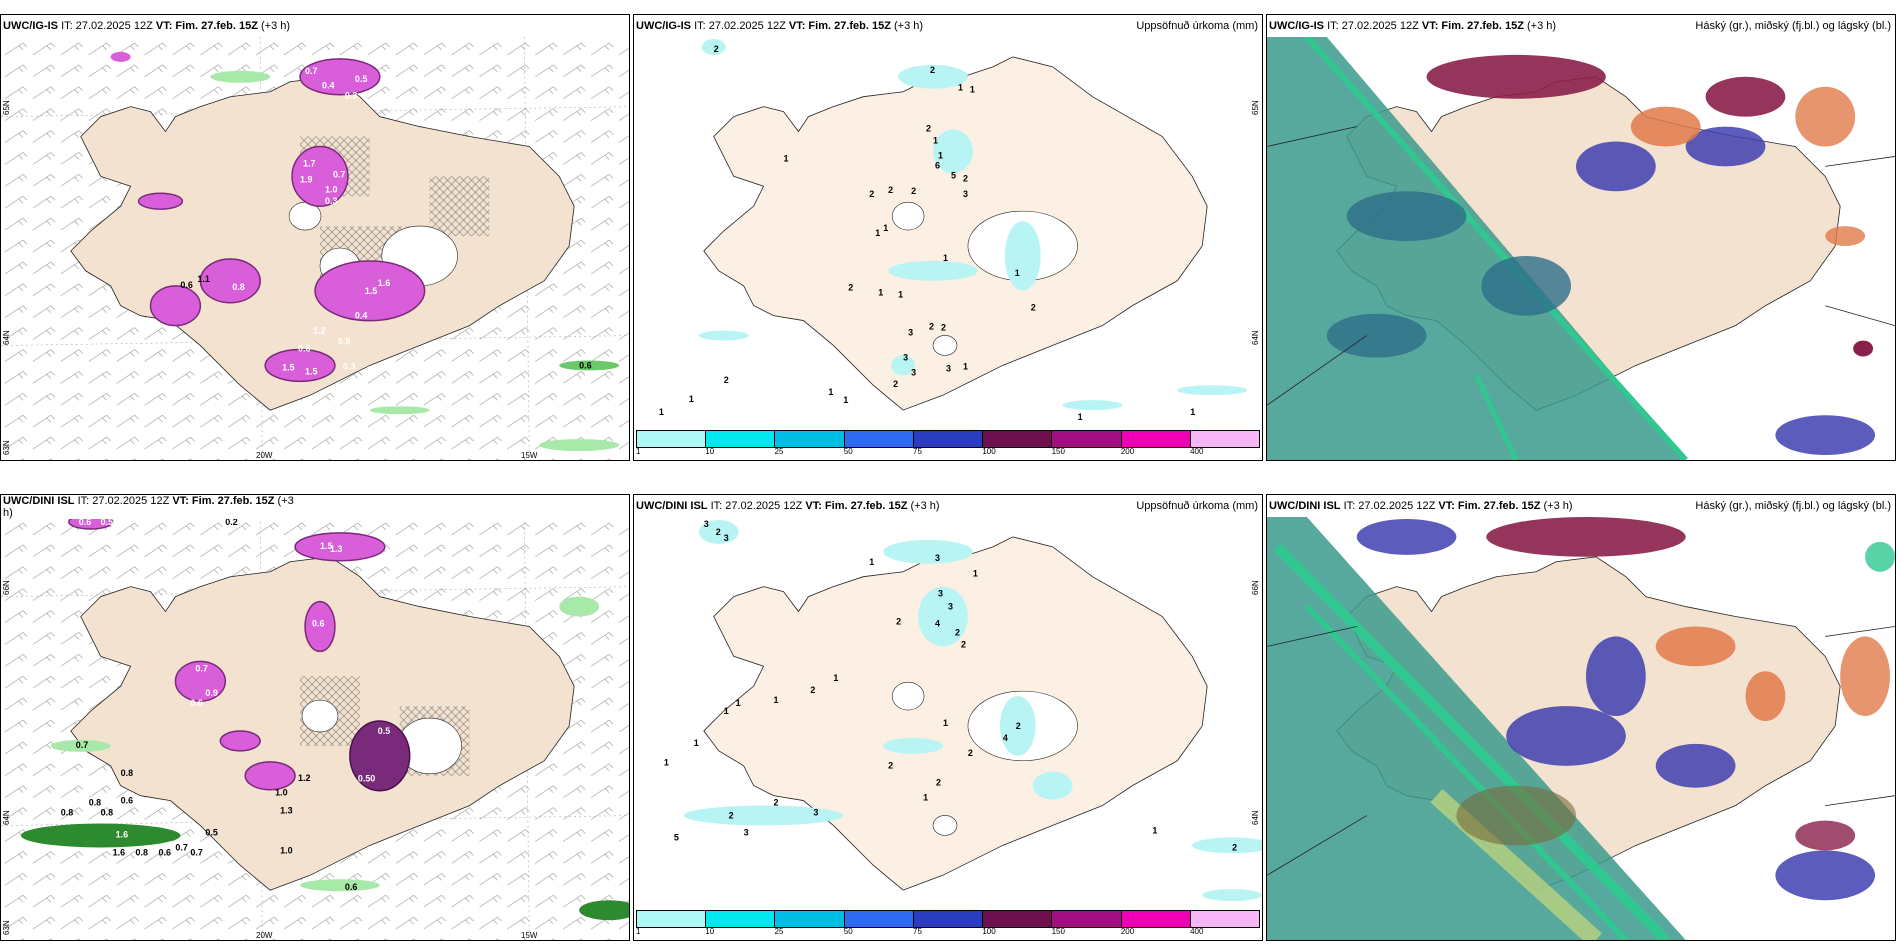  I want to click on legend-tick: 75, so click(917, 931).